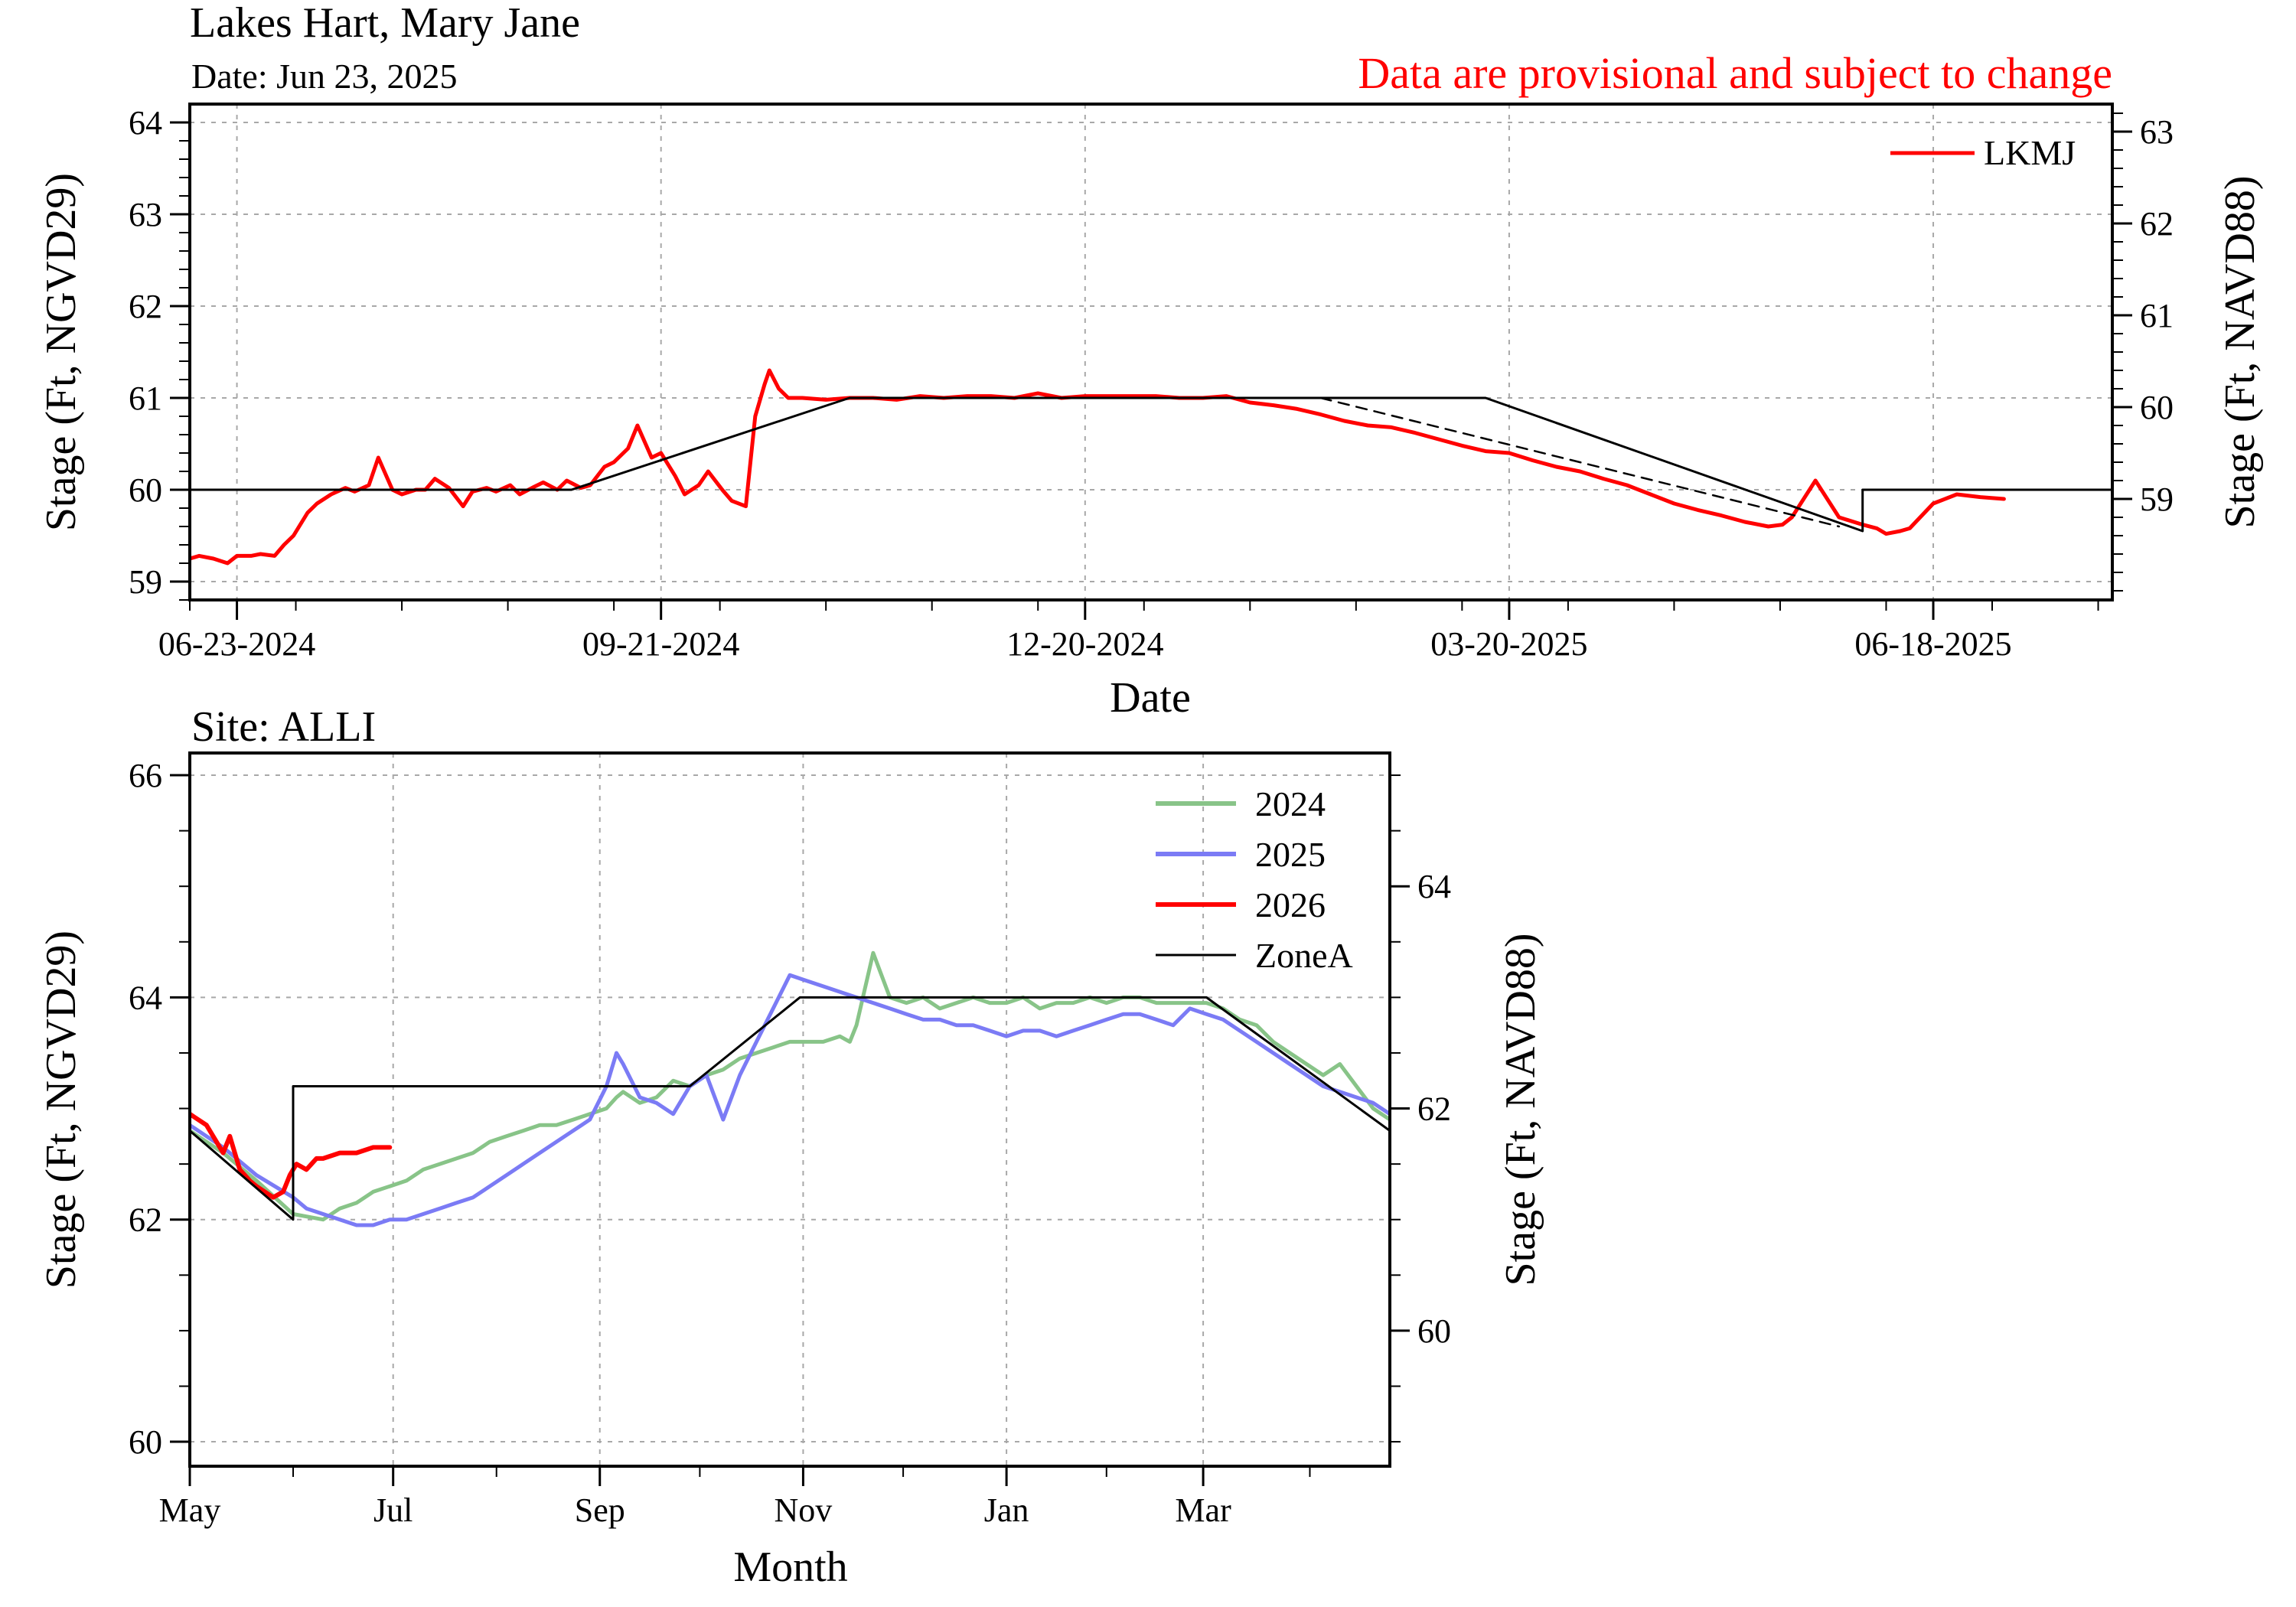 The height and width of the screenshot is (1607, 2296). What do you see at coordinates (1006, 1510) in the screenshot?
I see `x-tick-label: Jan` at bounding box center [1006, 1510].